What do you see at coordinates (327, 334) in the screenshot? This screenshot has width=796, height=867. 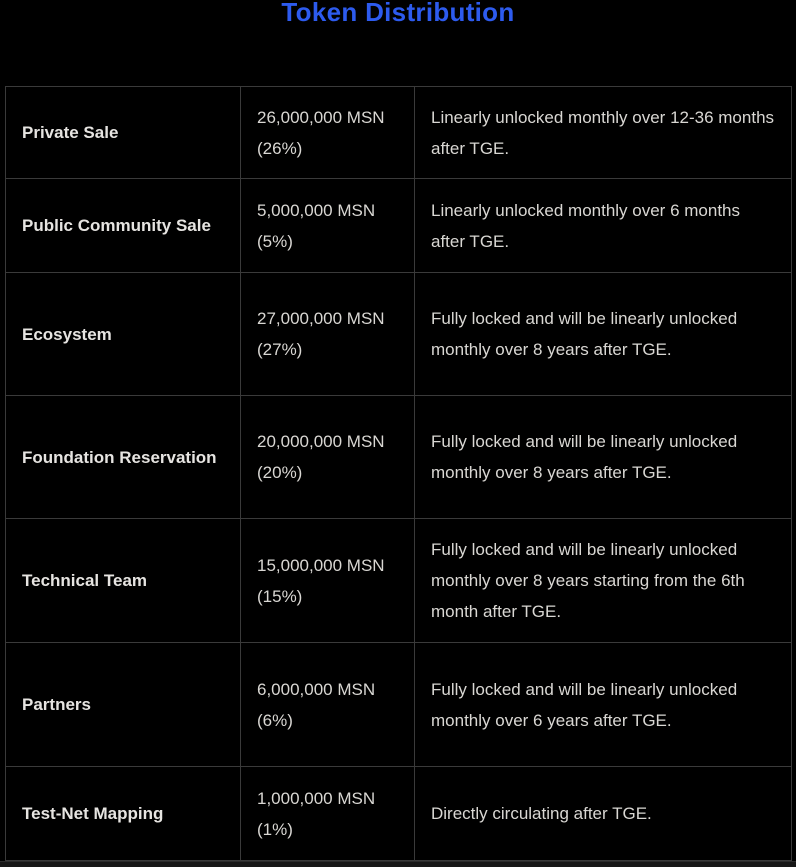 I see `allocation-cell: 27,000,000 MSN (27%)` at bounding box center [327, 334].